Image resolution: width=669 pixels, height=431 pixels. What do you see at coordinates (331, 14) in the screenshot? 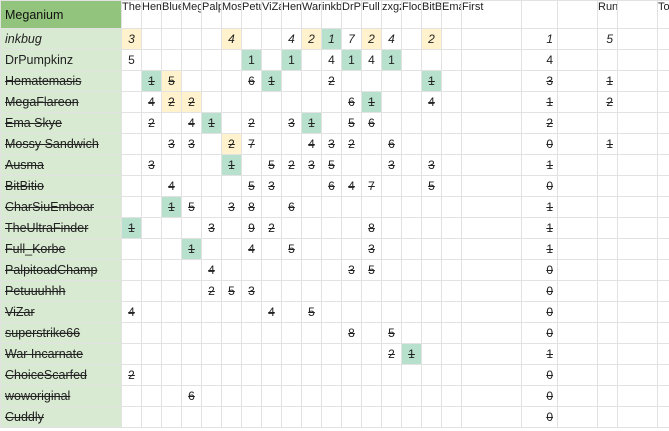
I see `column-header-cell: inkb` at bounding box center [331, 14].